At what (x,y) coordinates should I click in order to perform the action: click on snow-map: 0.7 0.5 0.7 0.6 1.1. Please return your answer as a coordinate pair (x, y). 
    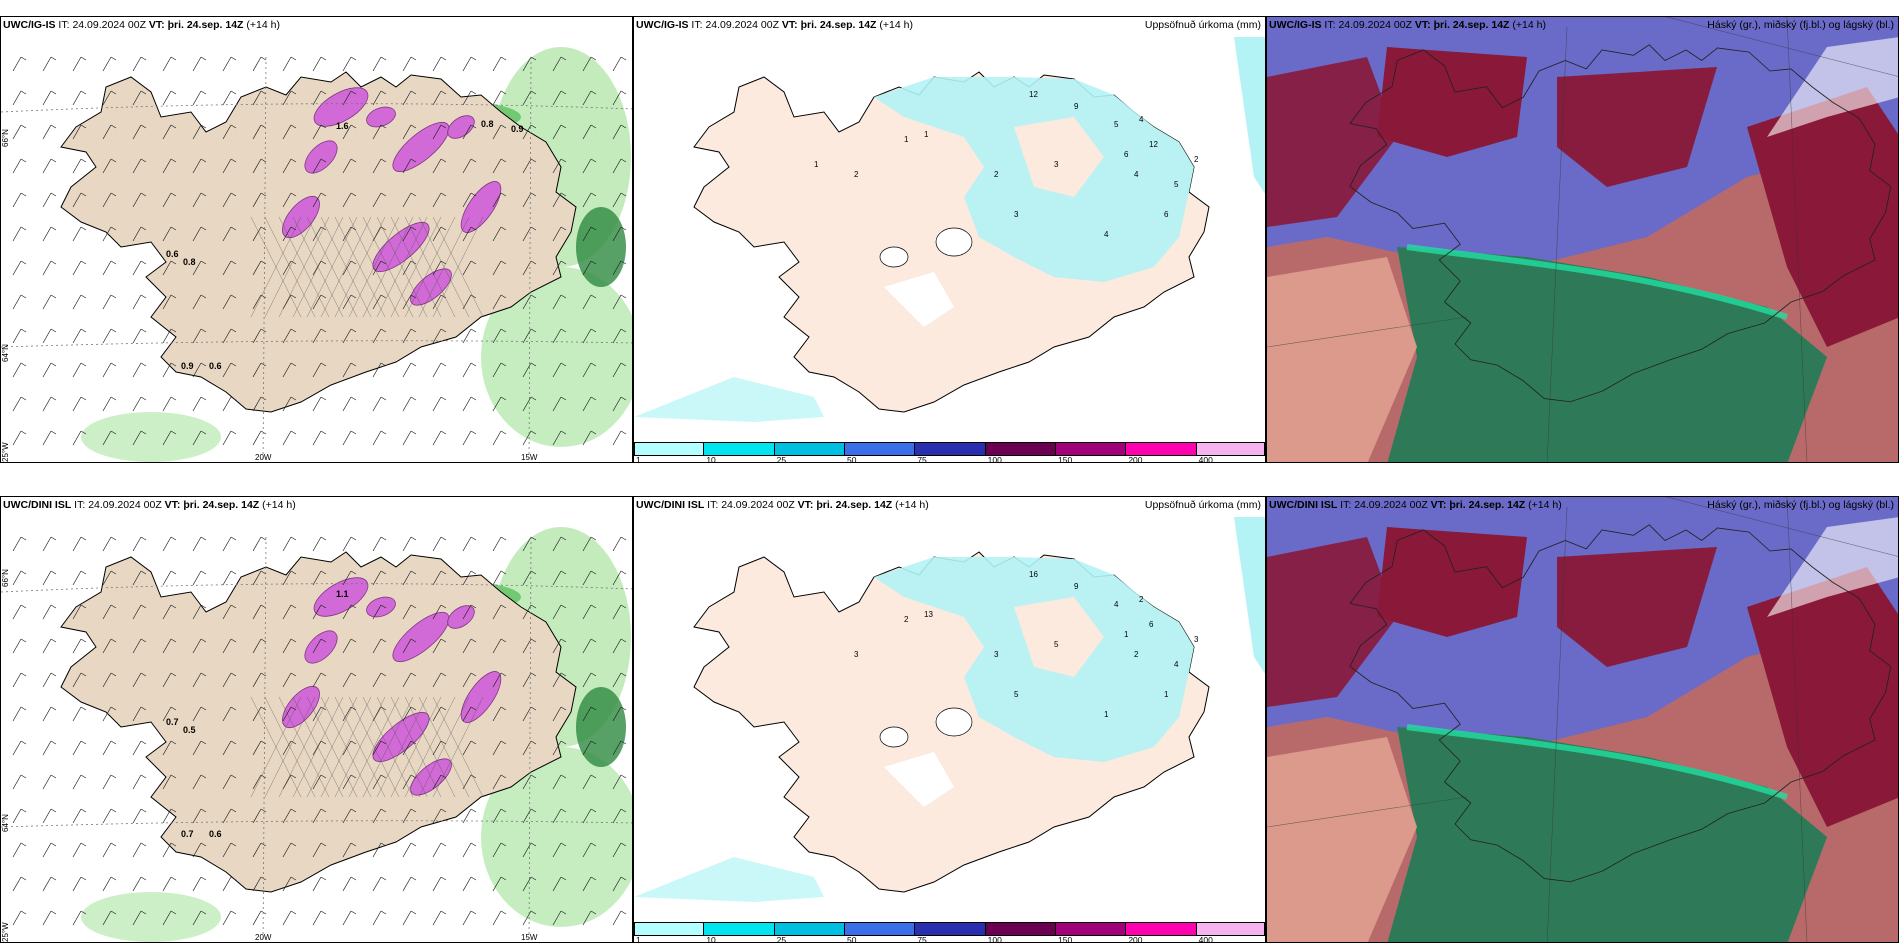
    Looking at the image, I should click on (316, 734).